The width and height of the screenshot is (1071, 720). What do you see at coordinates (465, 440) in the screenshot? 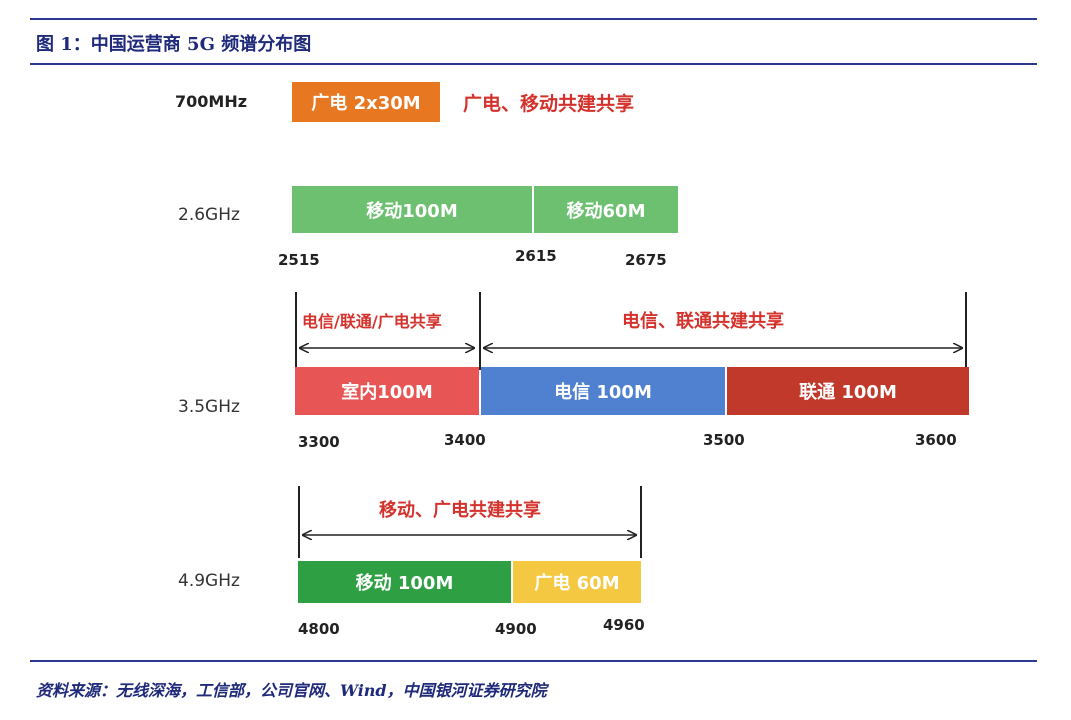
I see `tick-3400: 3400` at bounding box center [465, 440].